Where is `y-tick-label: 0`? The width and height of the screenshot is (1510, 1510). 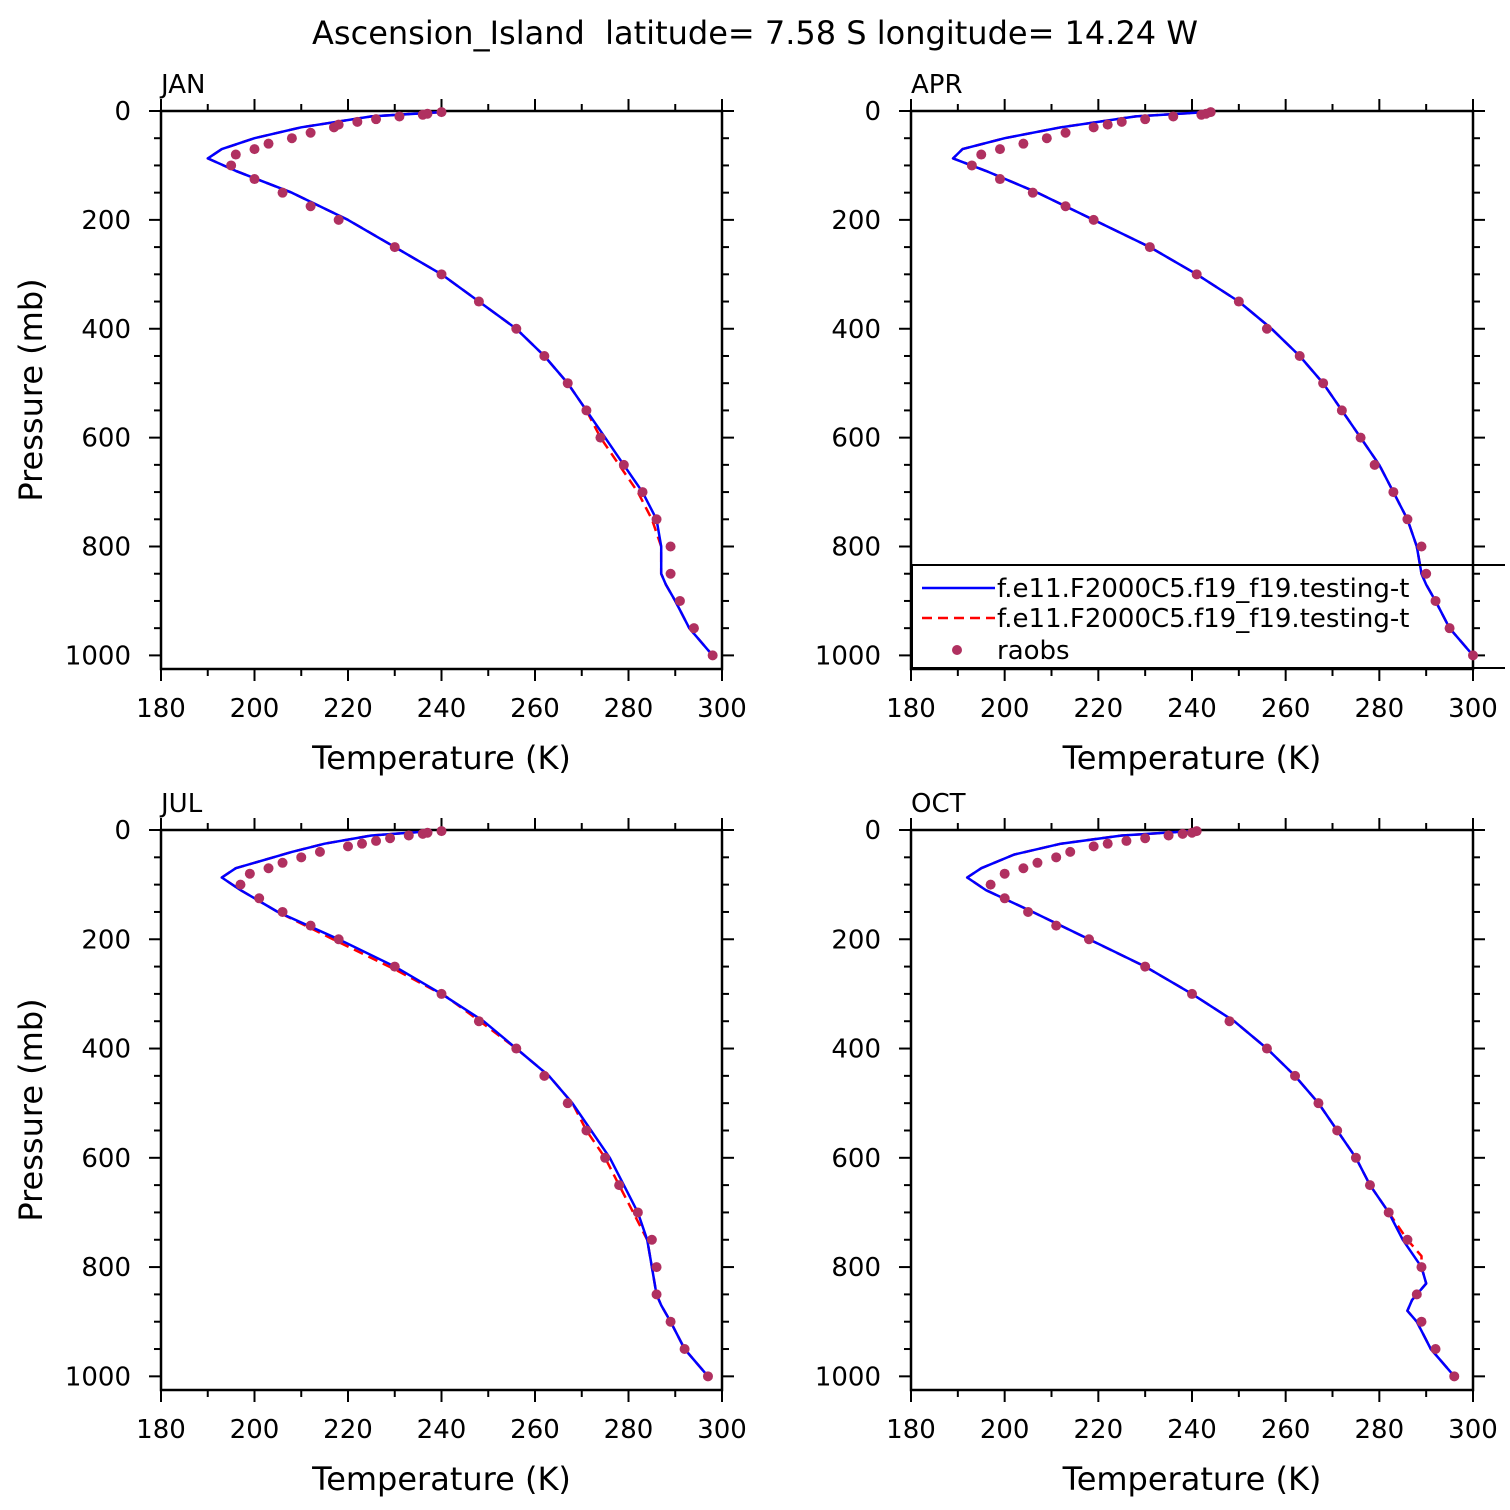 y-tick-label: 0 is located at coordinates (122, 831).